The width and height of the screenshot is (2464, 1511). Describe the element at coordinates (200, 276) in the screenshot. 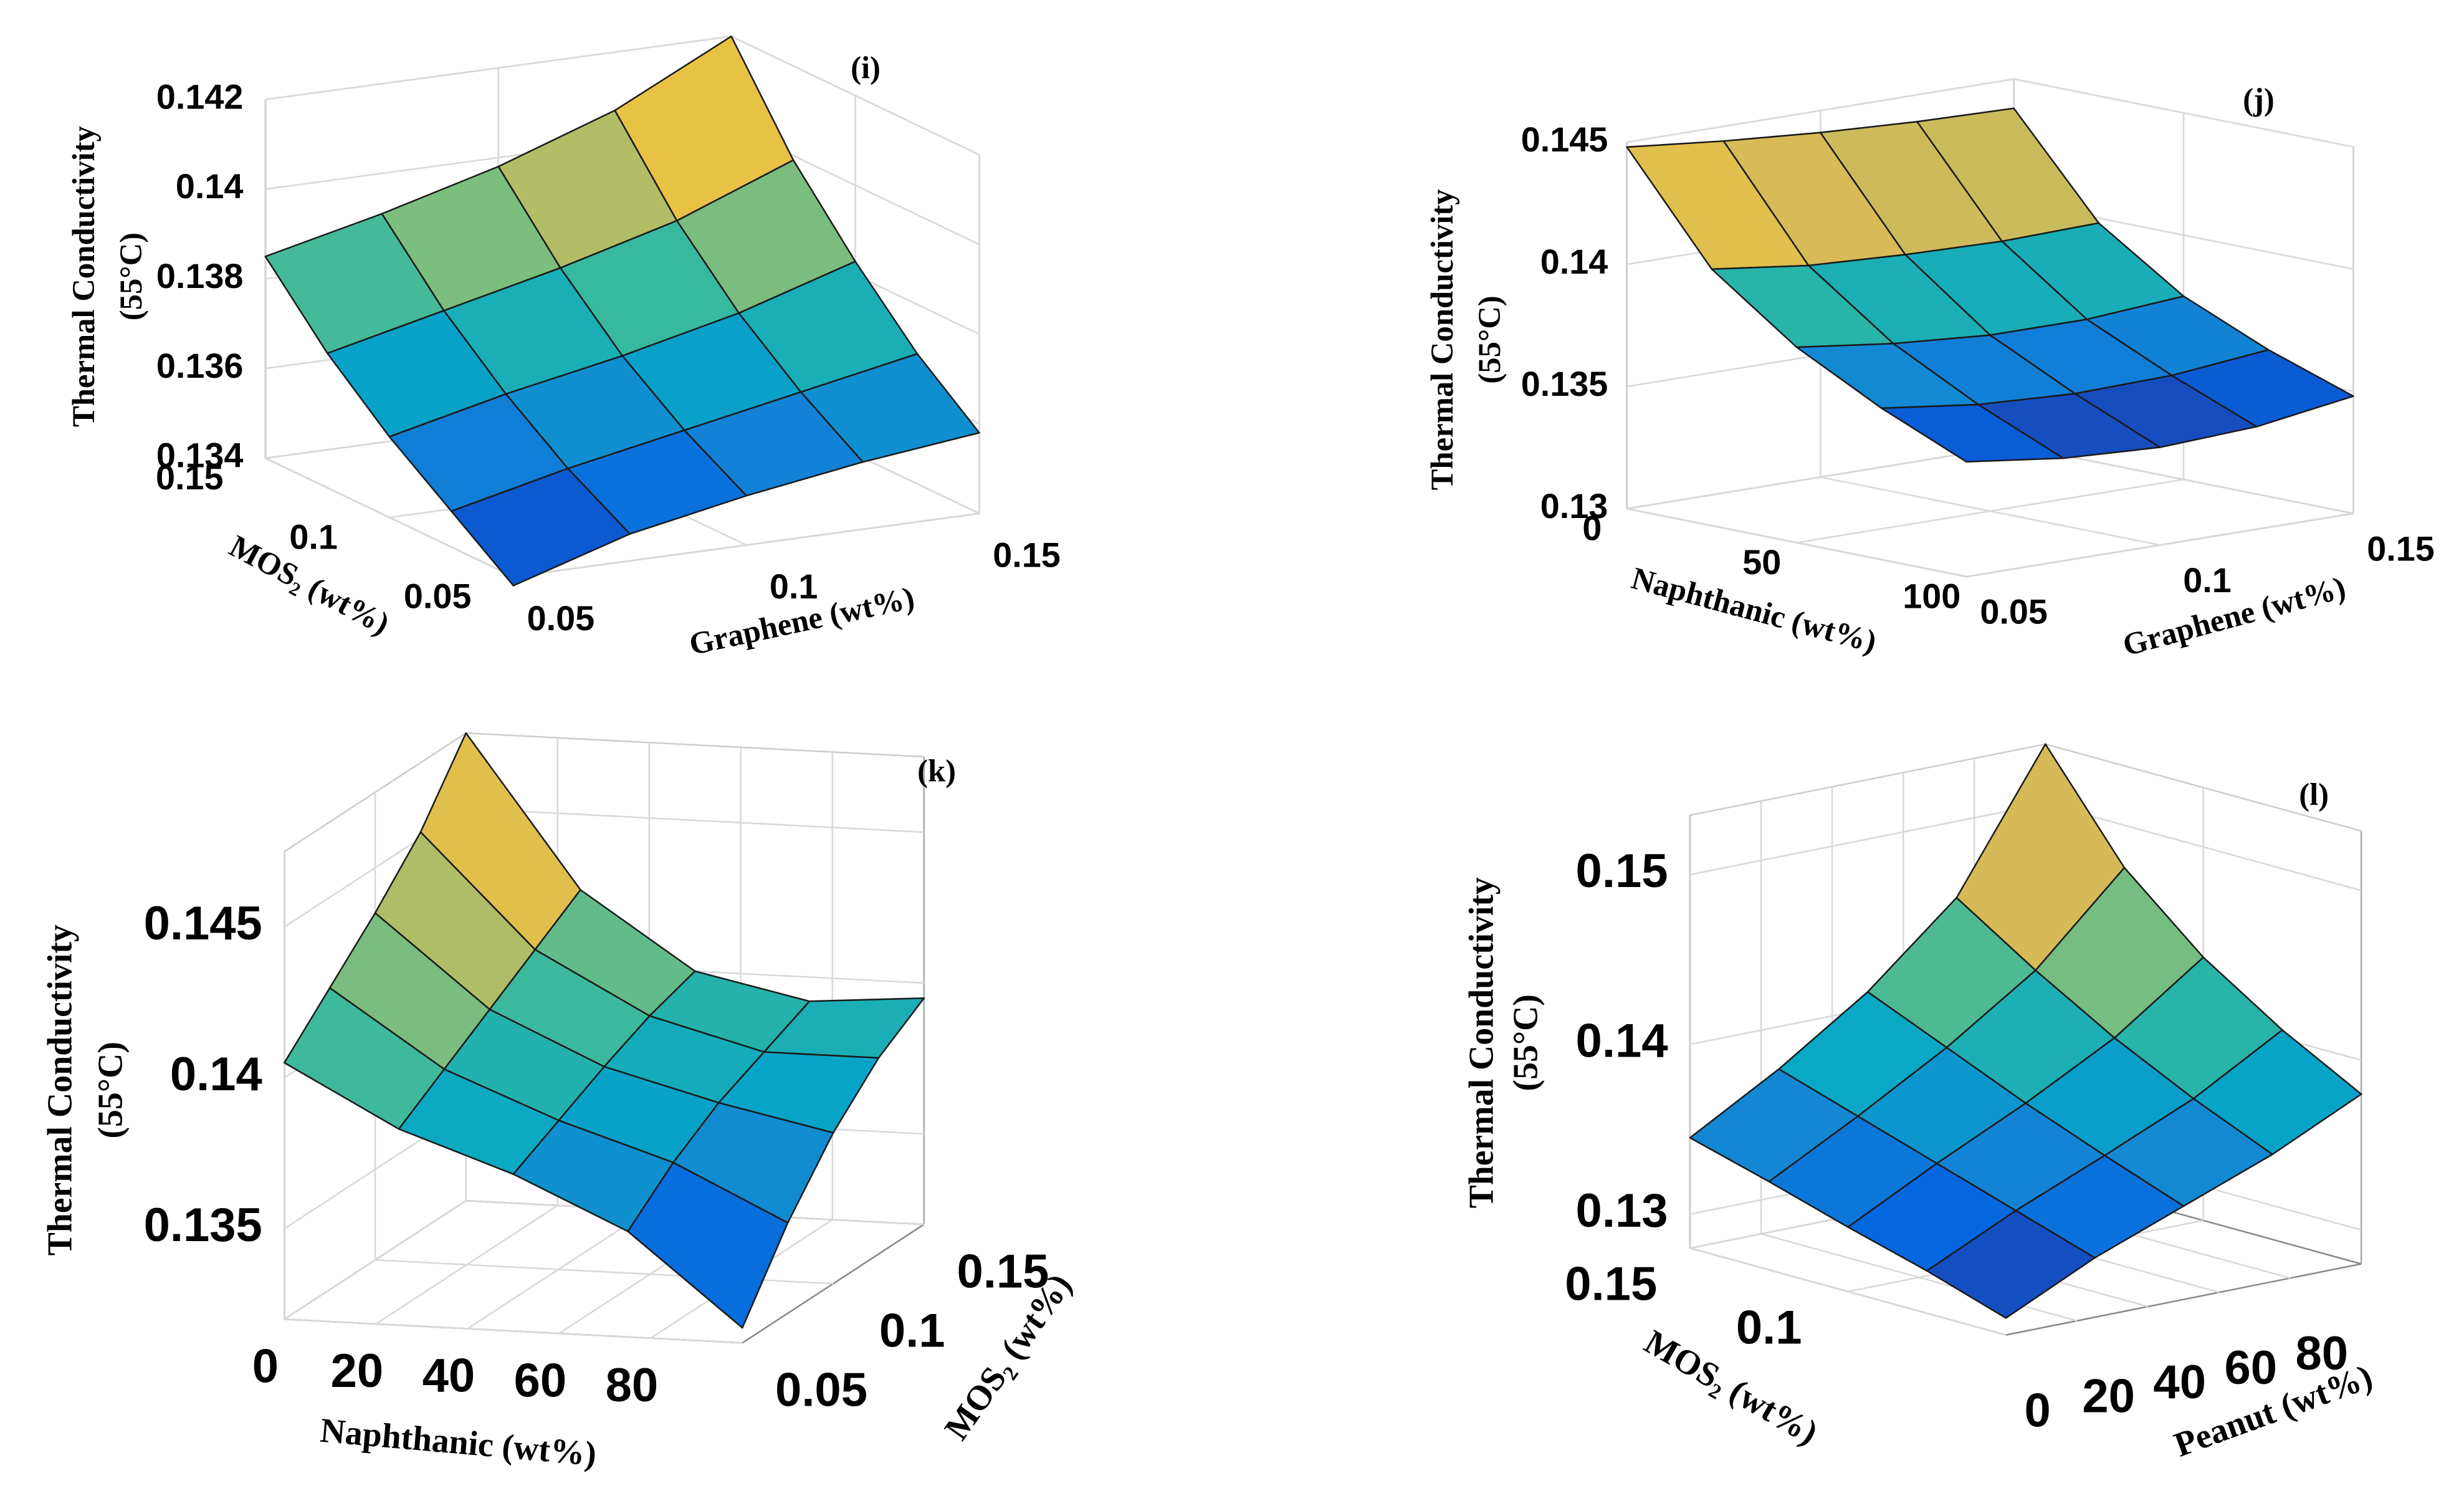

I see `z-tick-label: 0.138` at that location.